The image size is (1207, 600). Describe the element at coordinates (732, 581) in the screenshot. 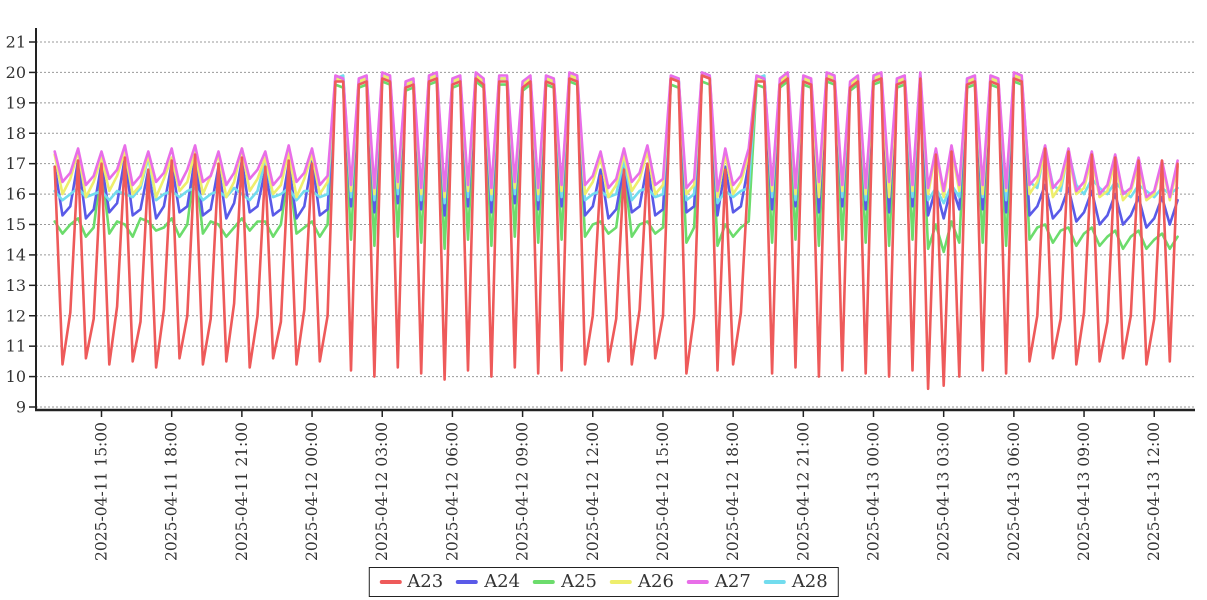

I see `legend-label: A27` at that location.